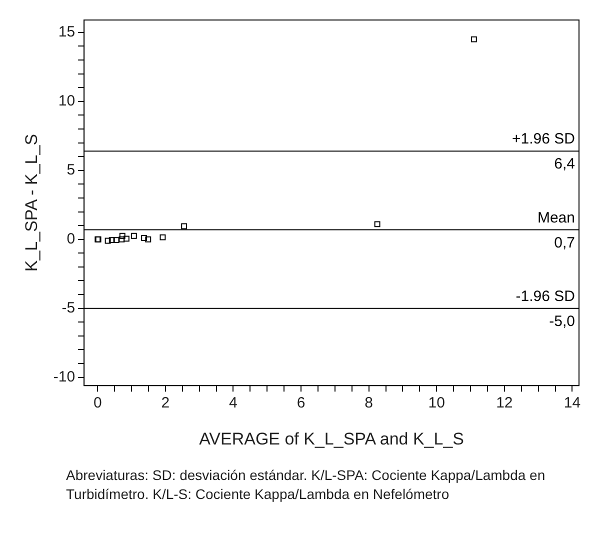  Describe the element at coordinates (233, 403) in the screenshot. I see `x-tick-label: 4` at that location.